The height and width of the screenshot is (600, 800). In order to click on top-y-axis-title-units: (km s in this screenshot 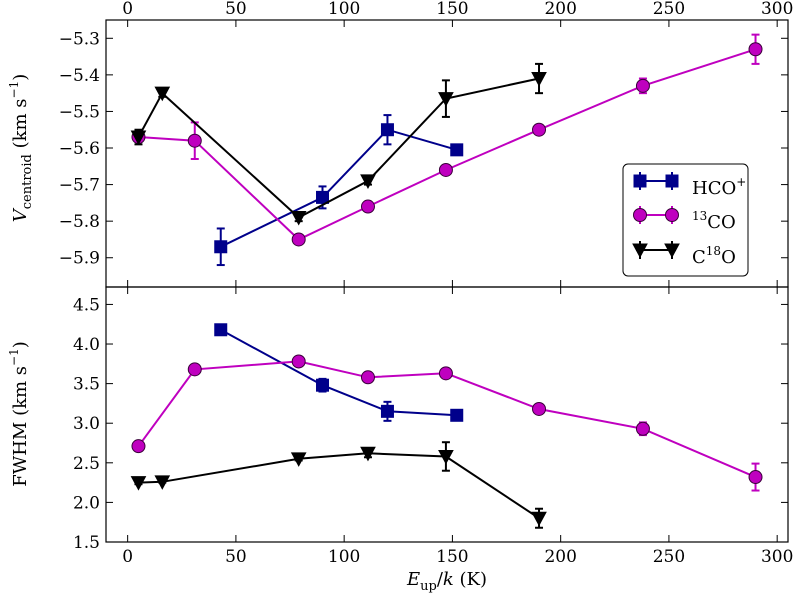, I will do `click(20, 126)`.